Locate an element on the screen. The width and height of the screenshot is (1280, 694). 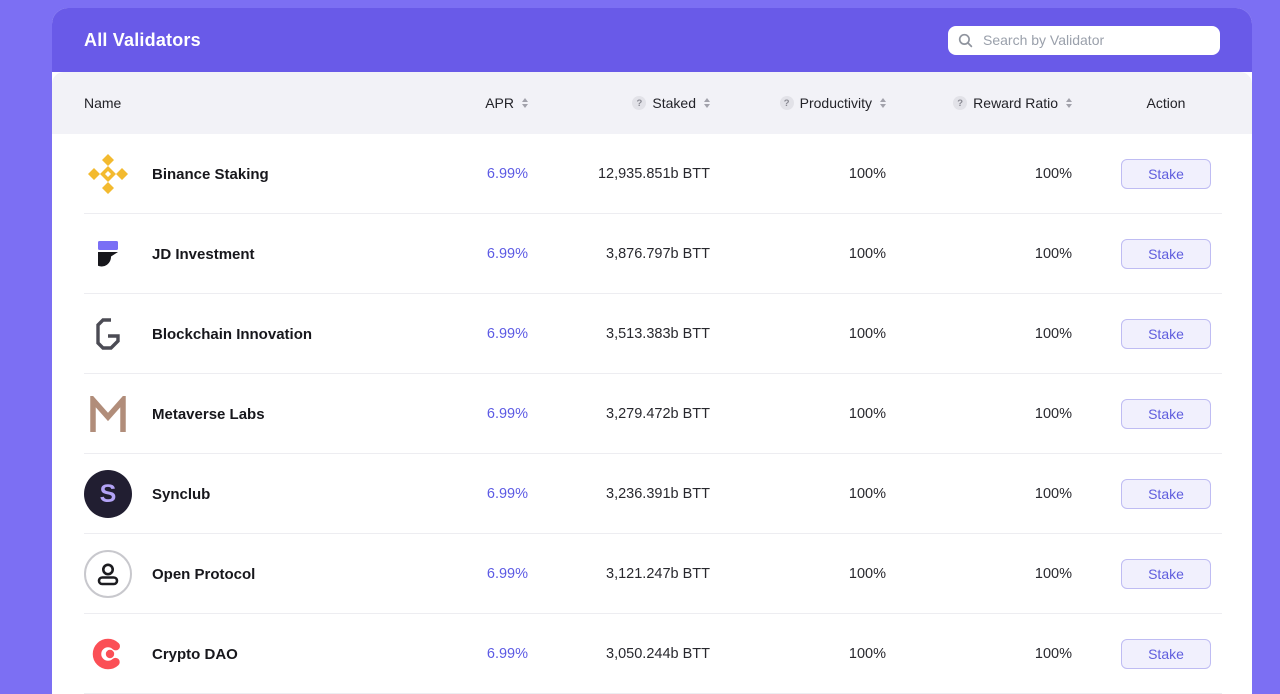
crypto-dao-icon is located at coordinates (108, 654).